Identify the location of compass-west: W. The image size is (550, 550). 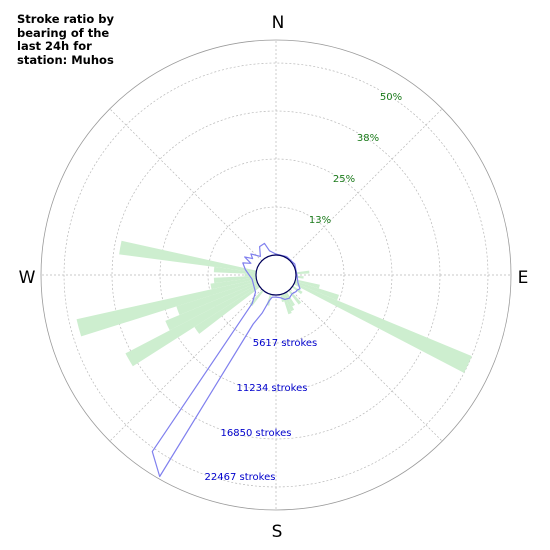
(27, 278).